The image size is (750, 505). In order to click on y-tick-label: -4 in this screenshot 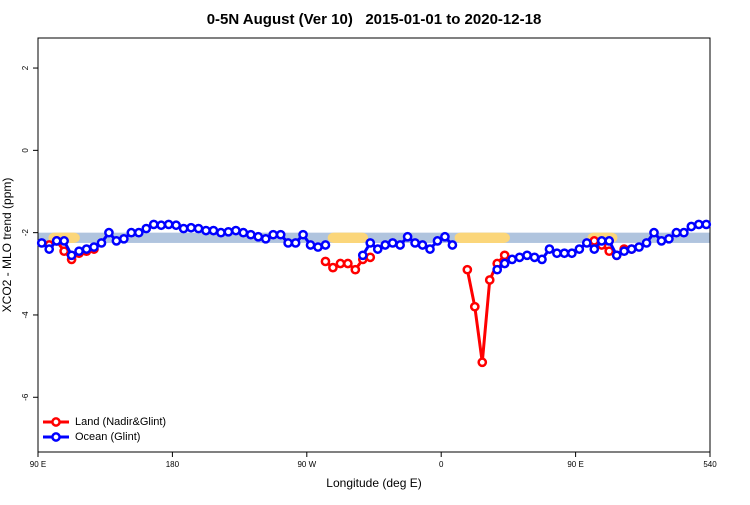, I will do `click(25, 315)`.